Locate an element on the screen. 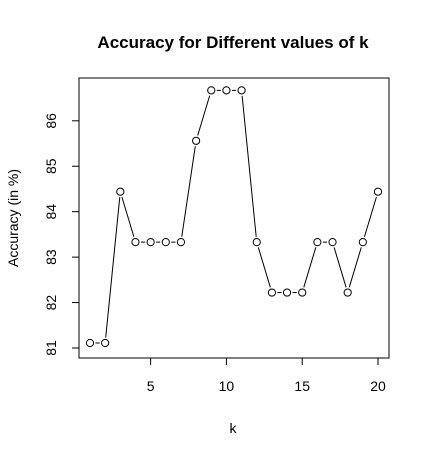 The image size is (430, 457). y-tick-label: 84 is located at coordinates (51, 212).